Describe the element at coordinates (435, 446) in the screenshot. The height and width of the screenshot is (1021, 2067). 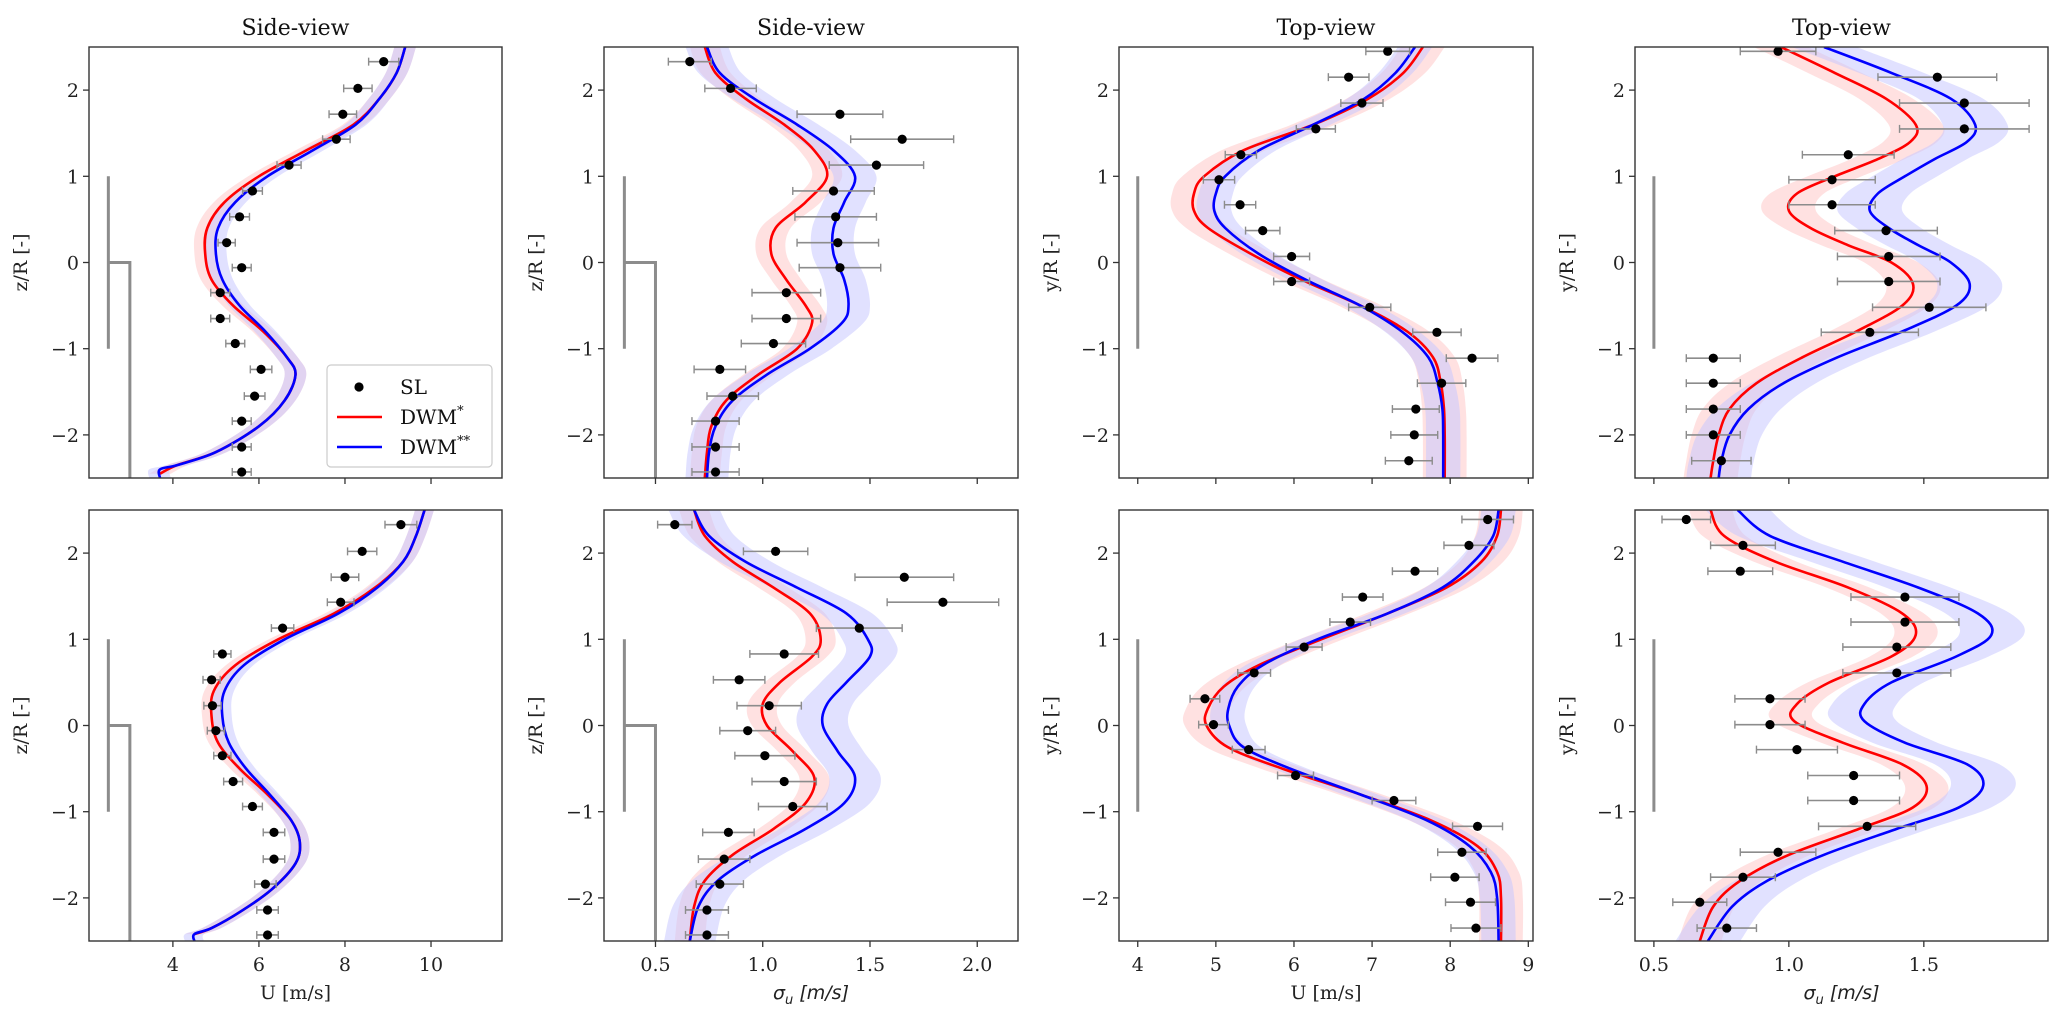
I see `legend-label: DWM**` at that location.